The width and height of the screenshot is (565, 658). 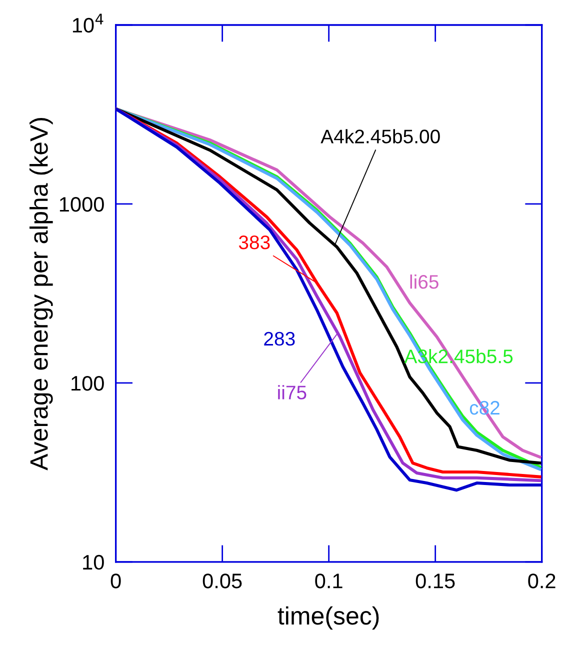 What do you see at coordinates (435, 581) in the screenshot?
I see `x-tick-label: 0.15` at bounding box center [435, 581].